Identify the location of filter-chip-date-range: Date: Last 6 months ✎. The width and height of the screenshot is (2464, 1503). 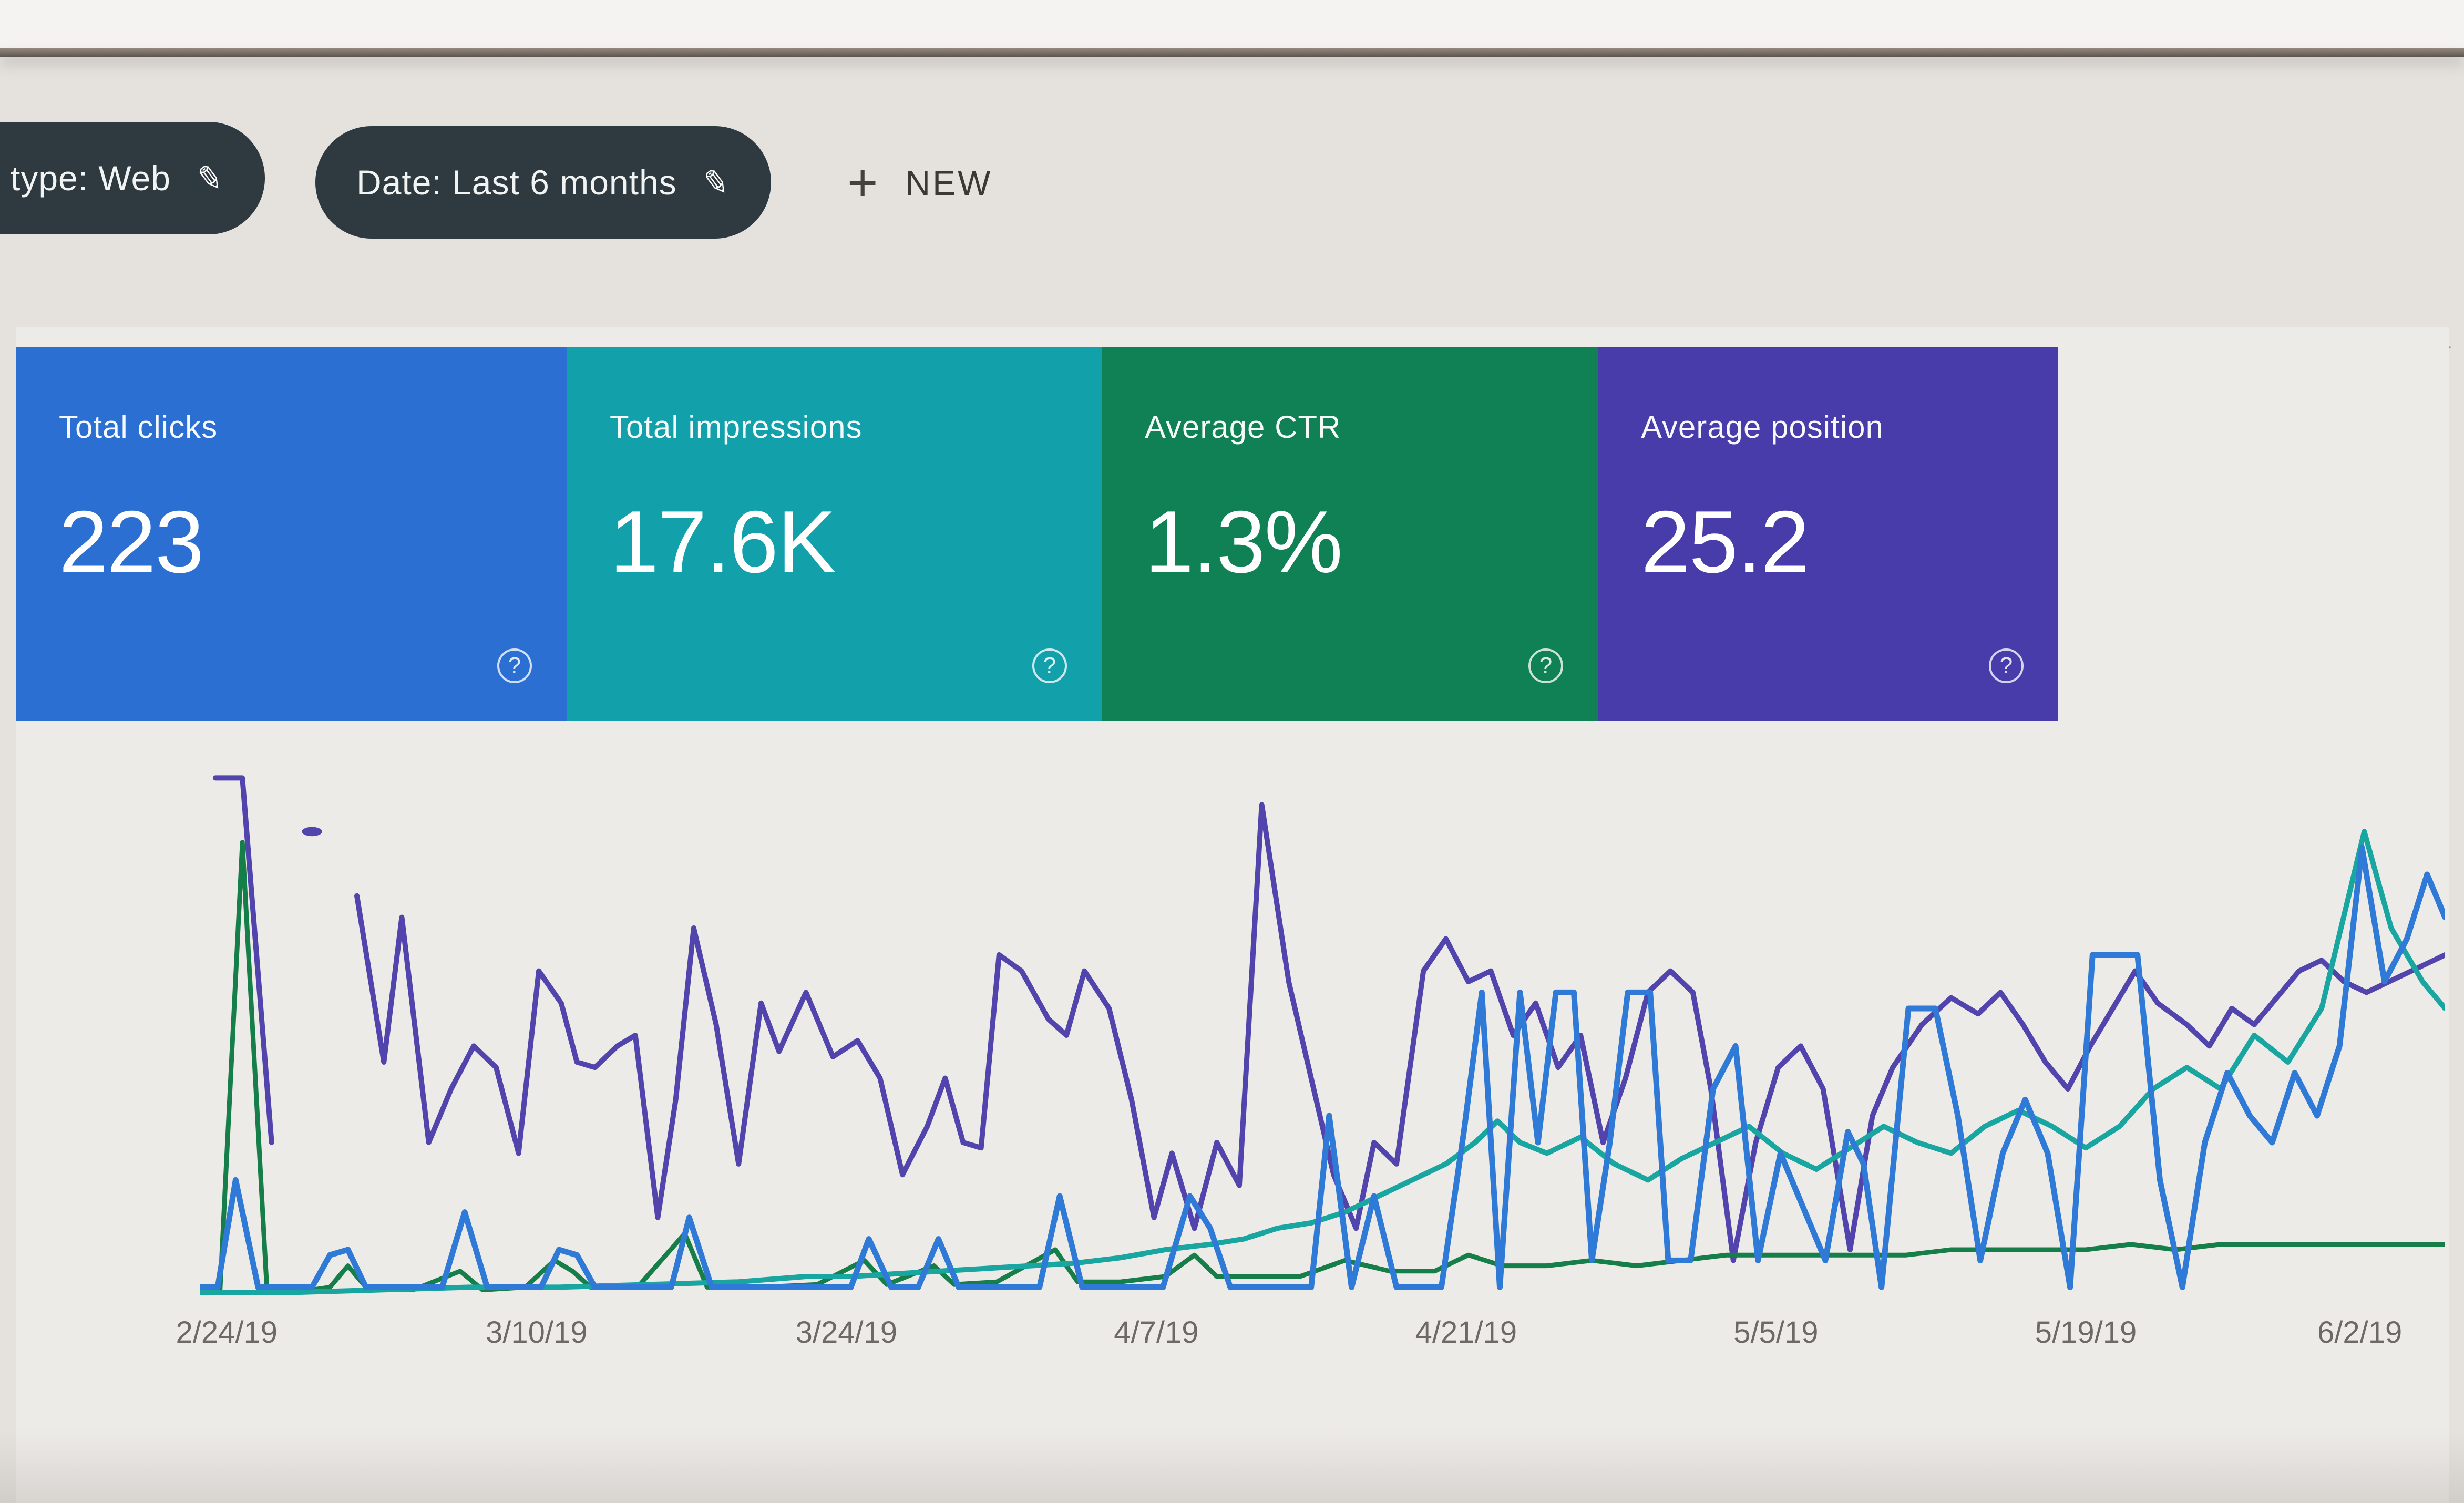
(543, 183).